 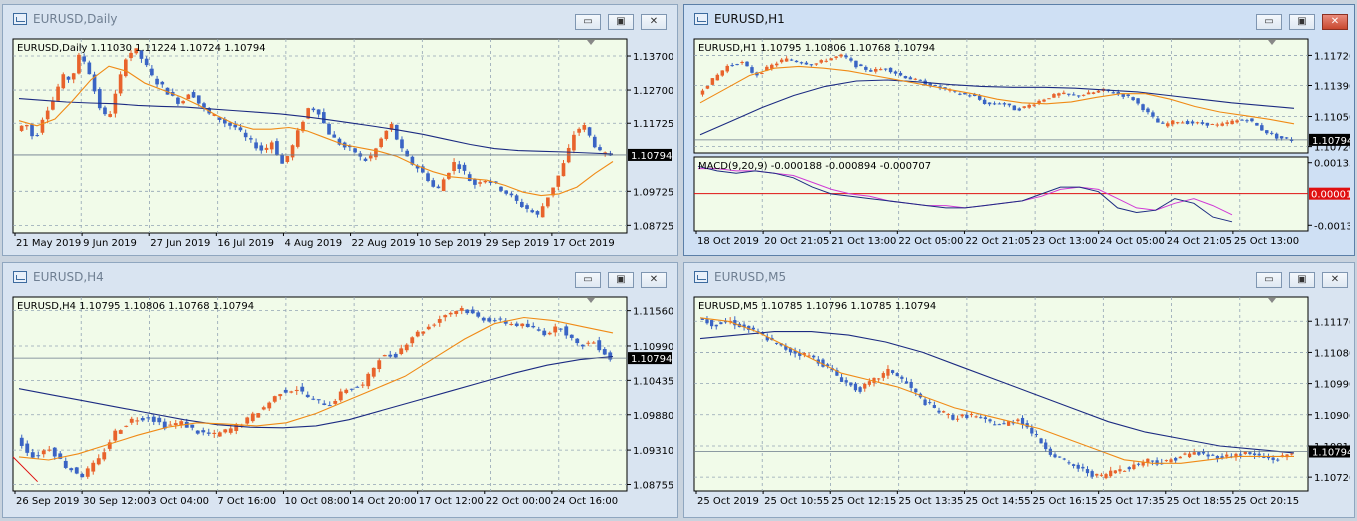 What do you see at coordinates (653, 416) in the screenshot?
I see `y-tick-label: 1.09880` at bounding box center [653, 416].